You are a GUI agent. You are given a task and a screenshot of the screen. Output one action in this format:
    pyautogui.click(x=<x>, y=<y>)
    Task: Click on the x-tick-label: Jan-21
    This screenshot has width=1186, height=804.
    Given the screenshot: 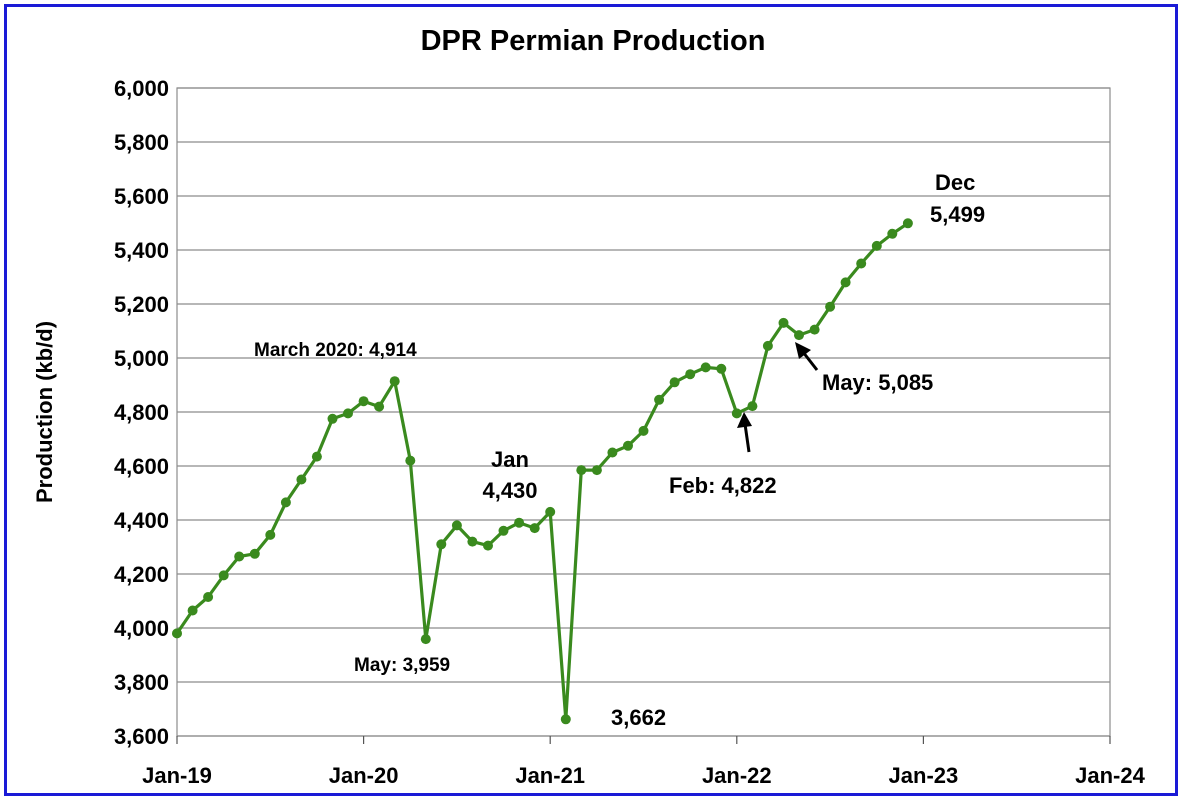 What is the action you would take?
    pyautogui.click(x=550, y=775)
    